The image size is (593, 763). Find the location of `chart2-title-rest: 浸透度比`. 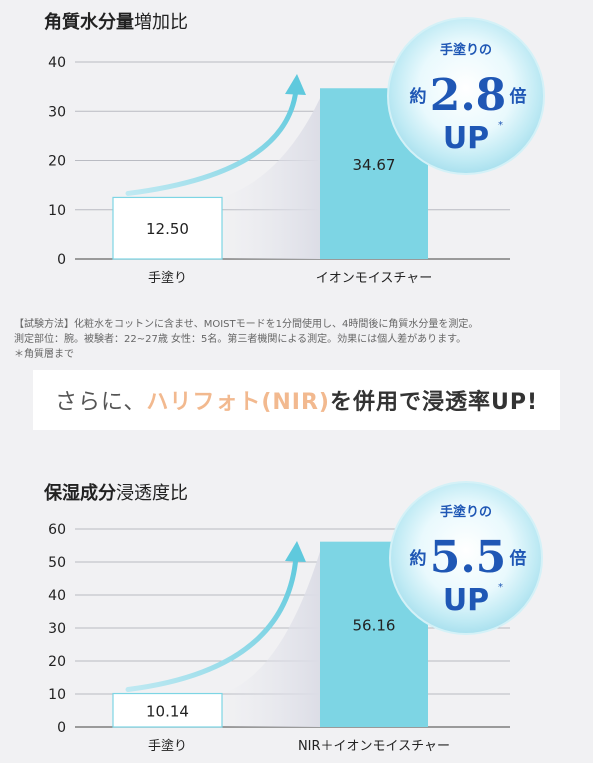

chart2-title-rest: 浸透度比 is located at coordinates (152, 493).